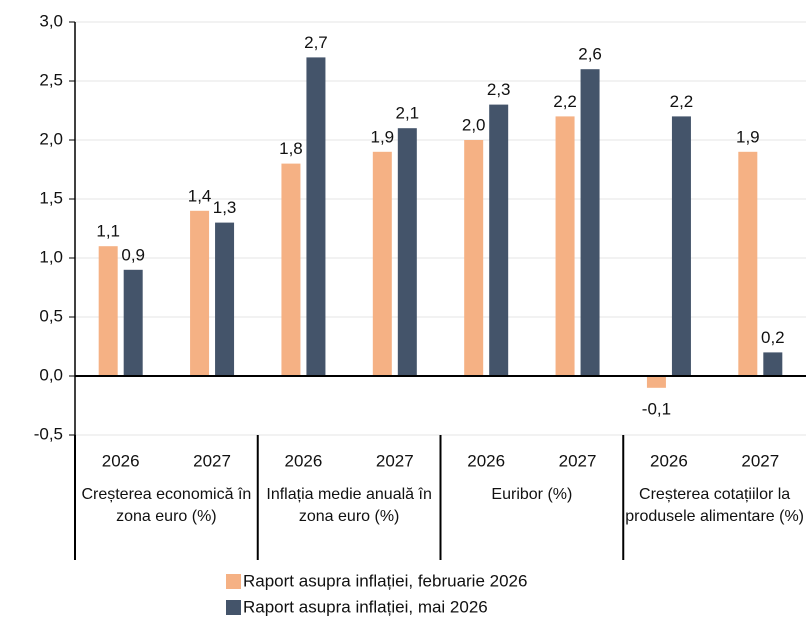 Image resolution: width=806 pixels, height=626 pixels. Describe the element at coordinates (499, 89) in the screenshot. I see `data-label: 2,3` at that location.